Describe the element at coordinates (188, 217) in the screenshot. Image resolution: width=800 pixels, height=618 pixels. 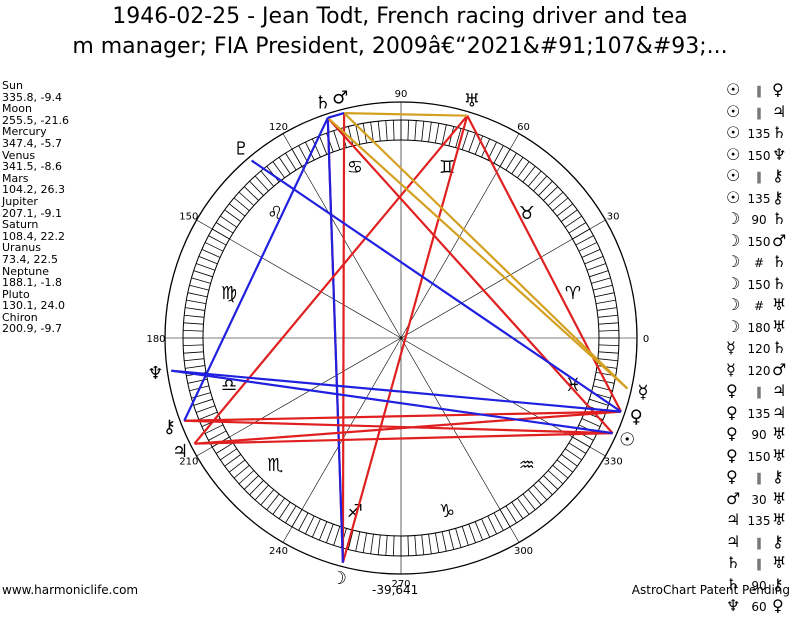
I see `degree-label: 150` at that location.